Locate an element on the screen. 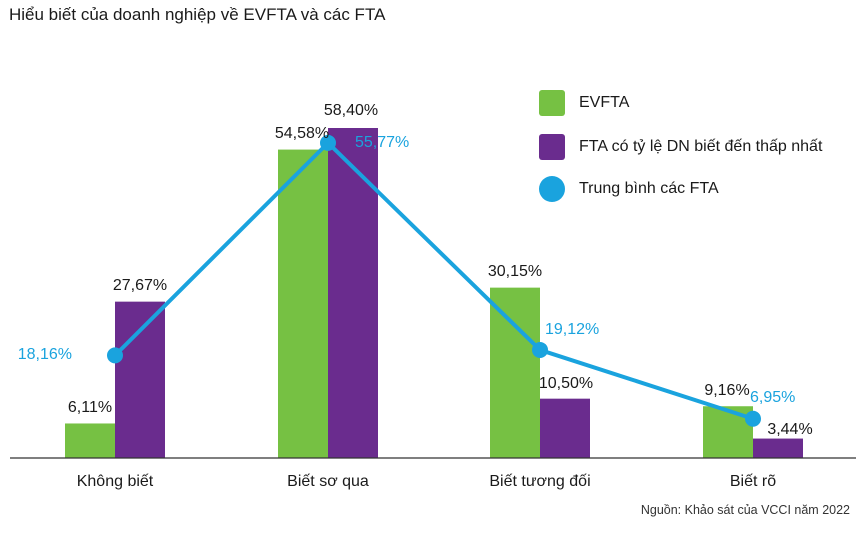  legend-swatch-fta-lowest is located at coordinates (552, 147).